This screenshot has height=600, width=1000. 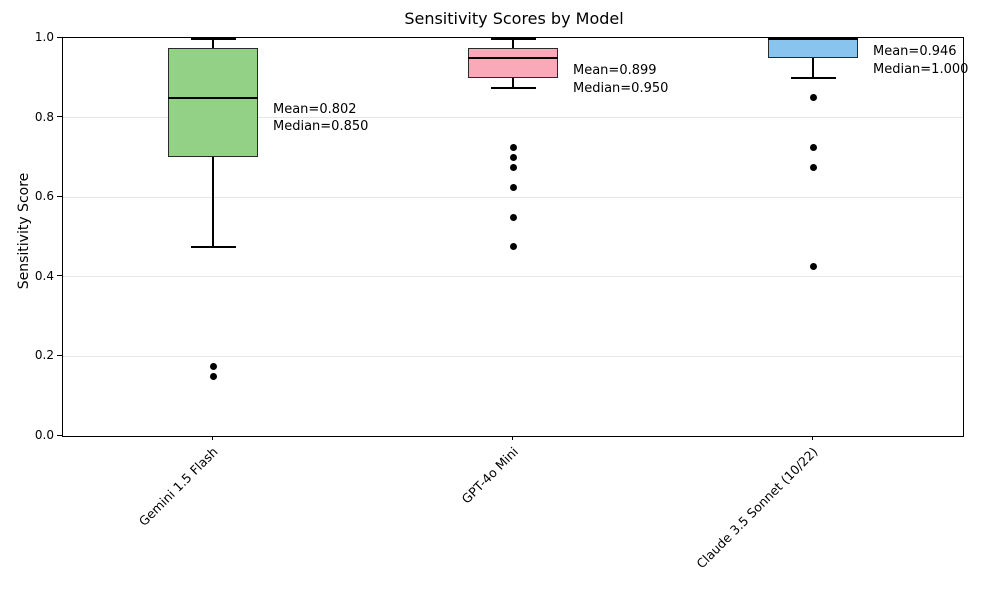 I want to click on y-tick-label: 0.0, so click(x=44, y=435).